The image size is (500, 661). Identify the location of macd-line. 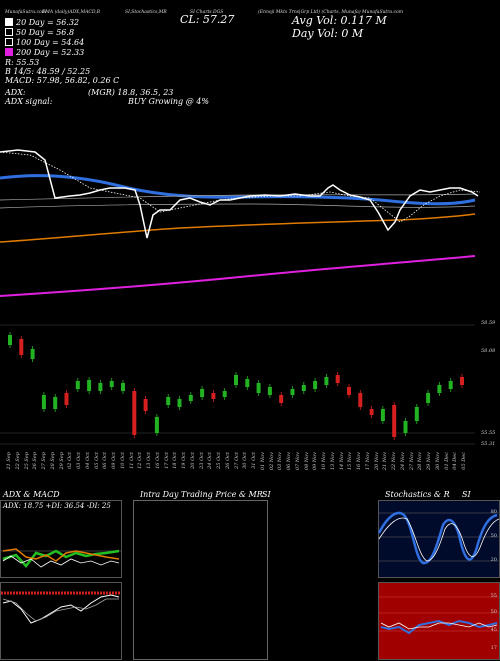
(61, 609).